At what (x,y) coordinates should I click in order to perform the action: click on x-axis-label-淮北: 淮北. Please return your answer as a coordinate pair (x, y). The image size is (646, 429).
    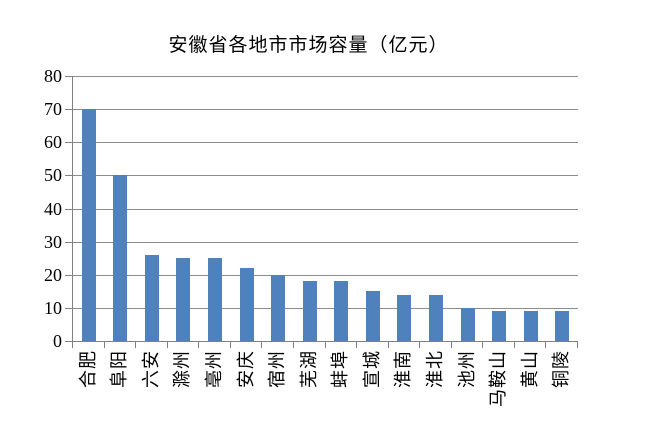
    Looking at the image, I should click on (434, 369).